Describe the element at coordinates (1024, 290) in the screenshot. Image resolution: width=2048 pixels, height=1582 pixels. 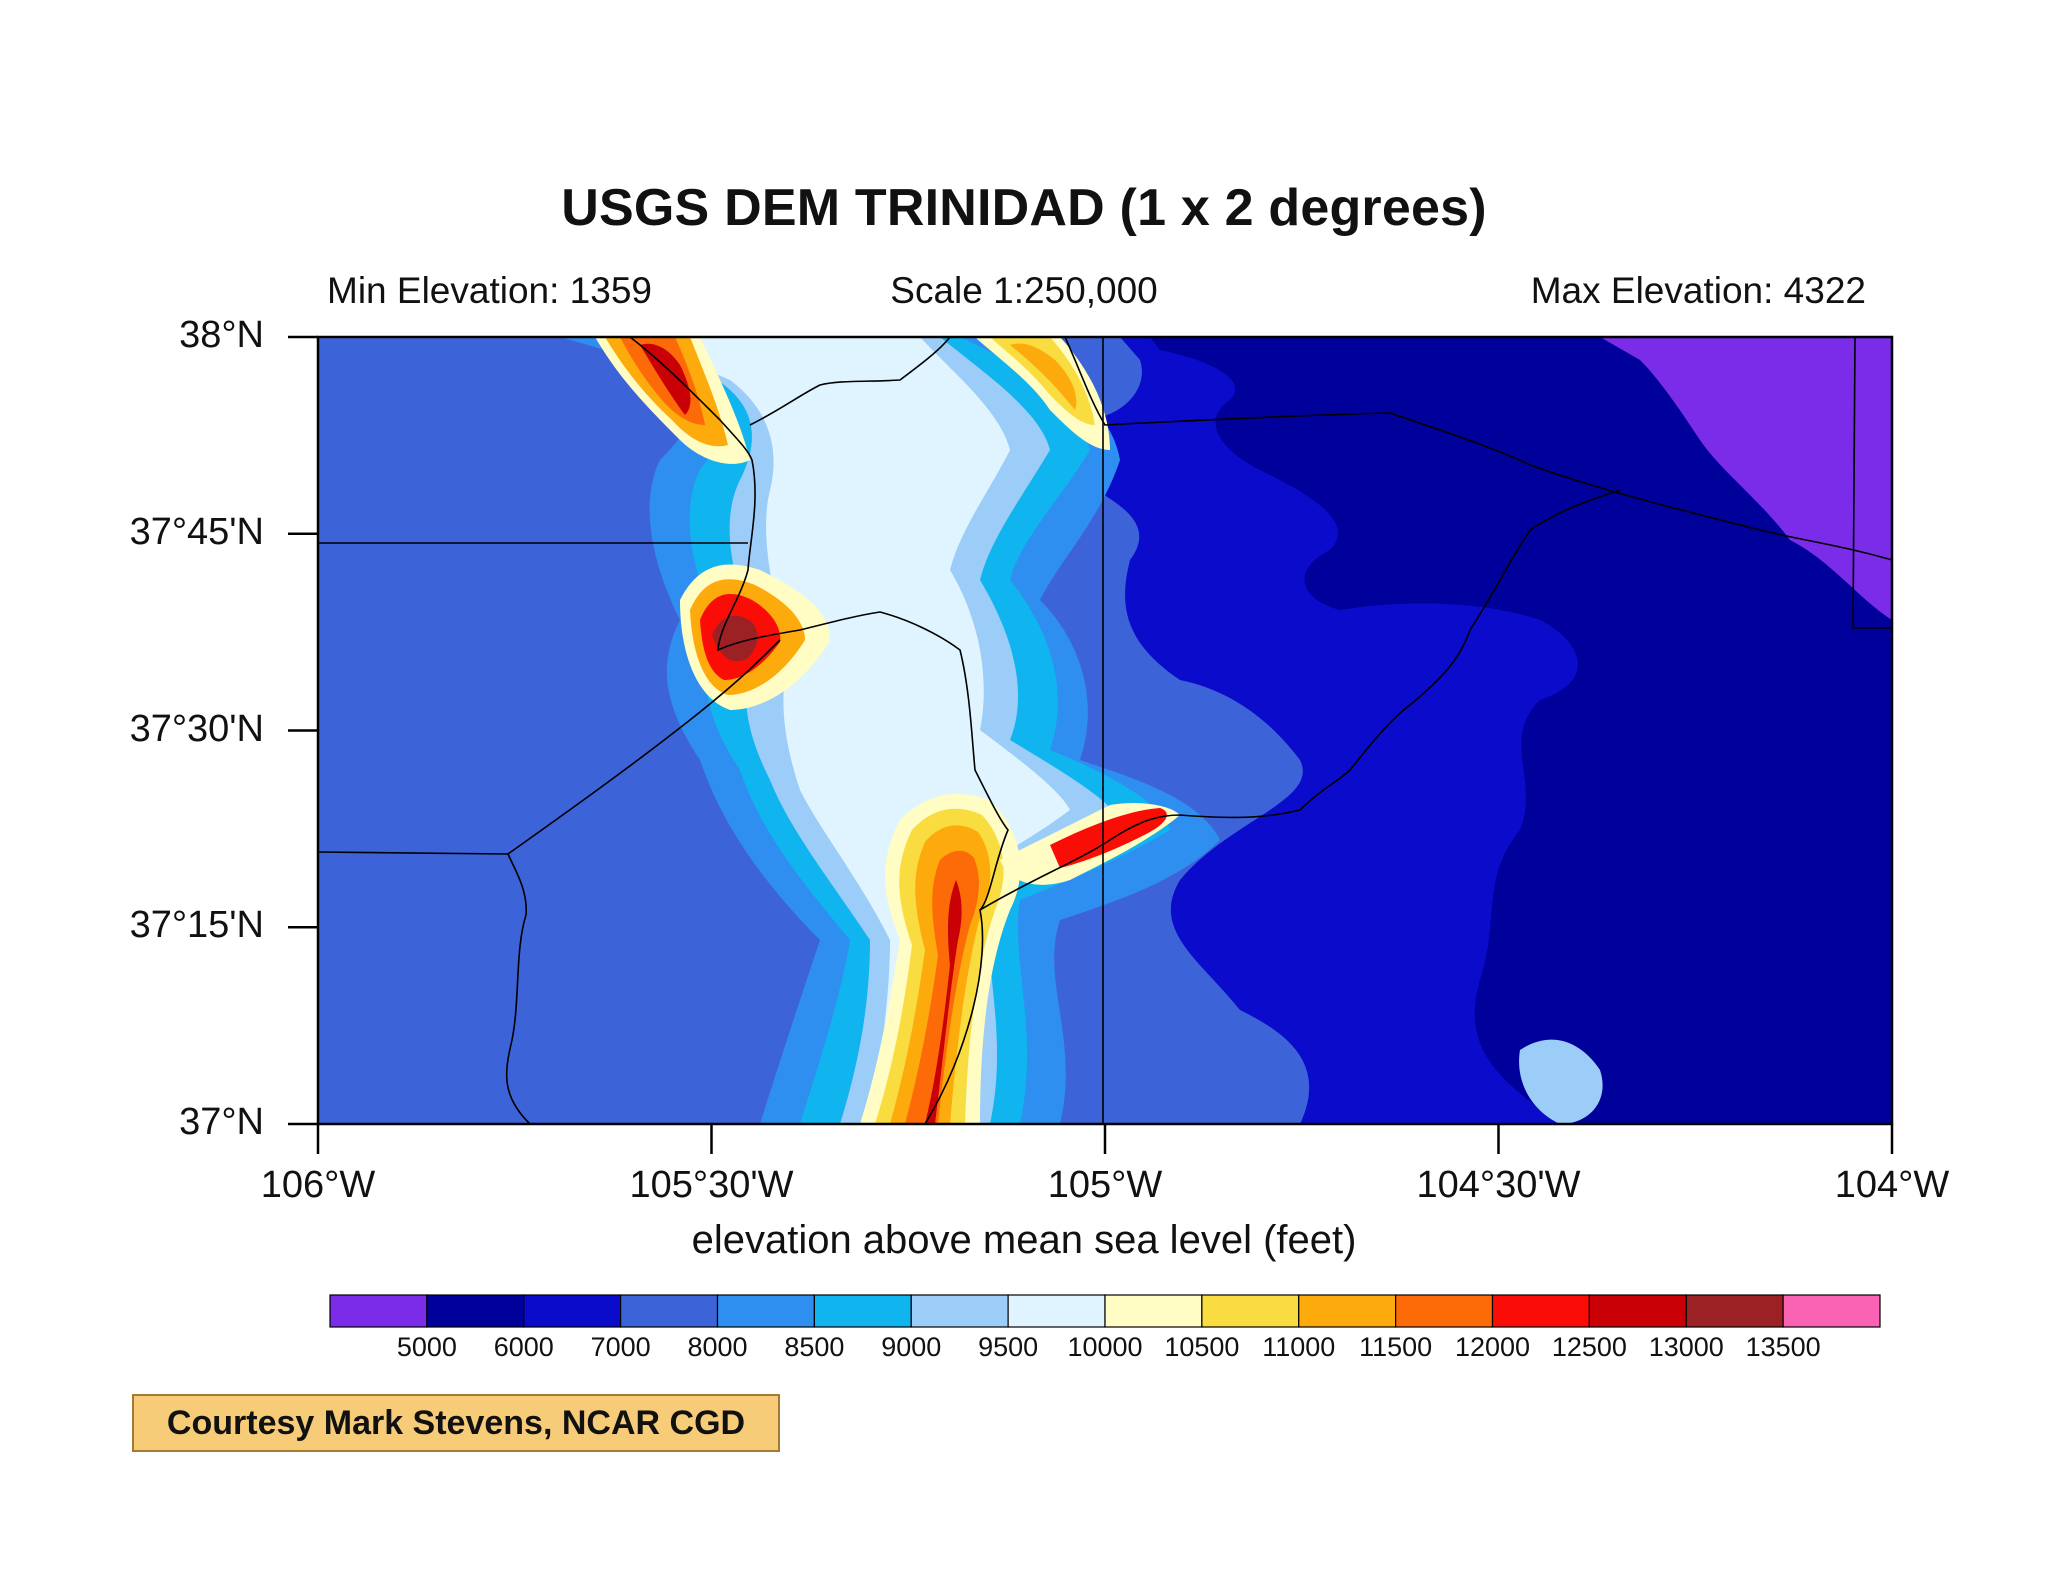
I see `scale-label: Scale 1:250,000` at that location.